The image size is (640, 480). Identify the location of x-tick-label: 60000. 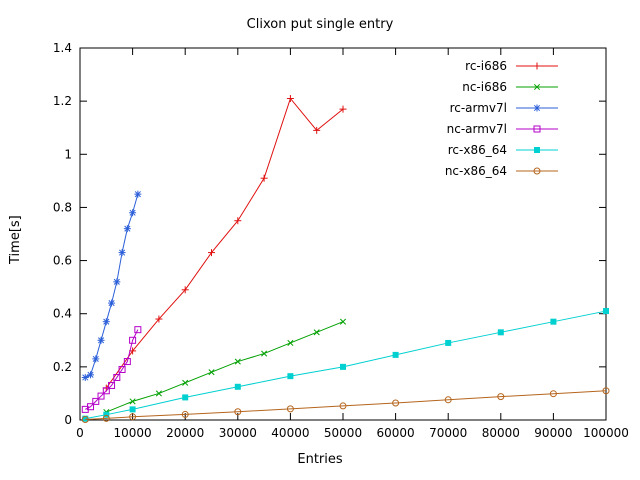
(396, 433).